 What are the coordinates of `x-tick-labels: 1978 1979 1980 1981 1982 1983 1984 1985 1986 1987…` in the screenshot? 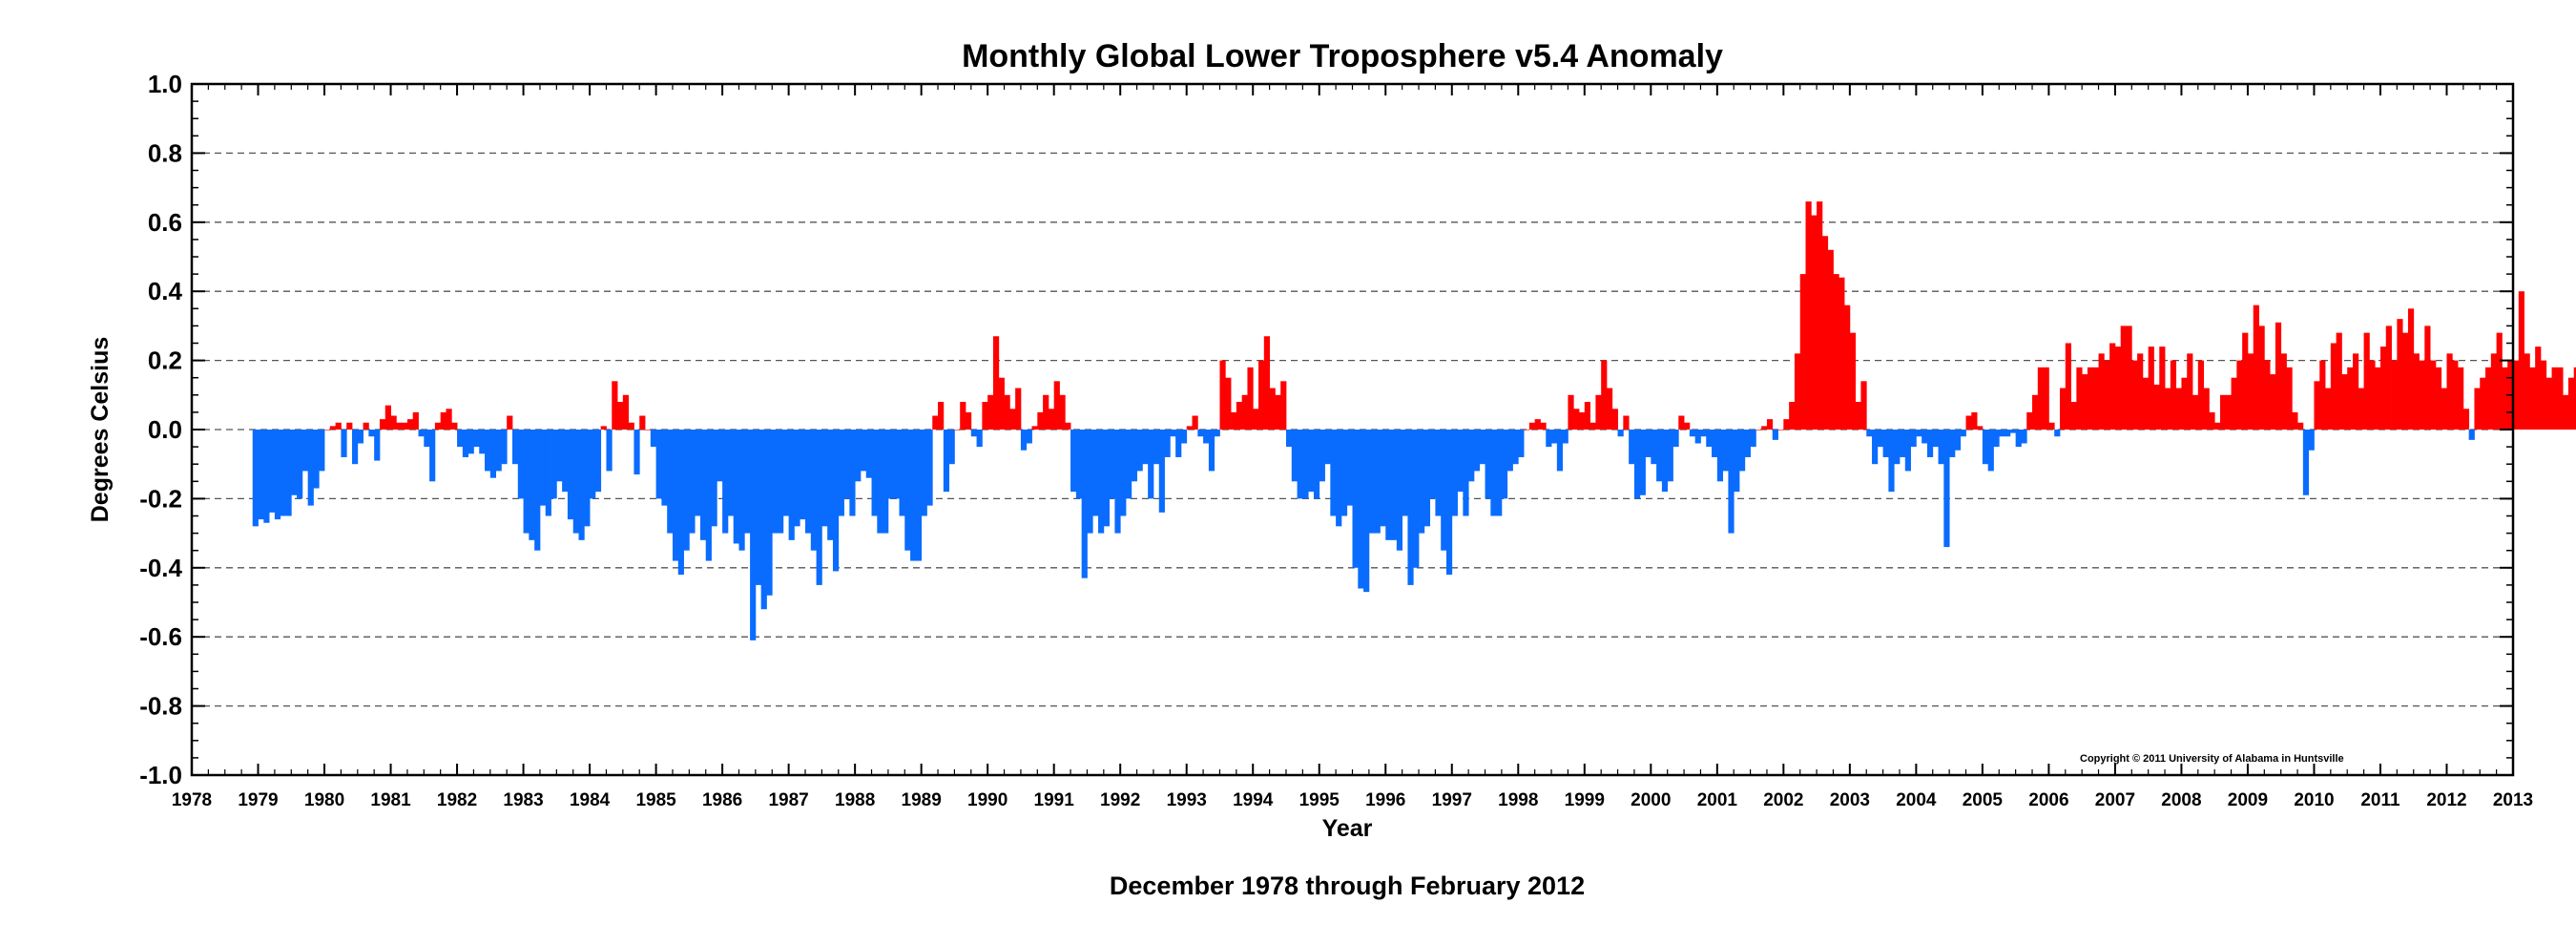 It's located at (1352, 800).